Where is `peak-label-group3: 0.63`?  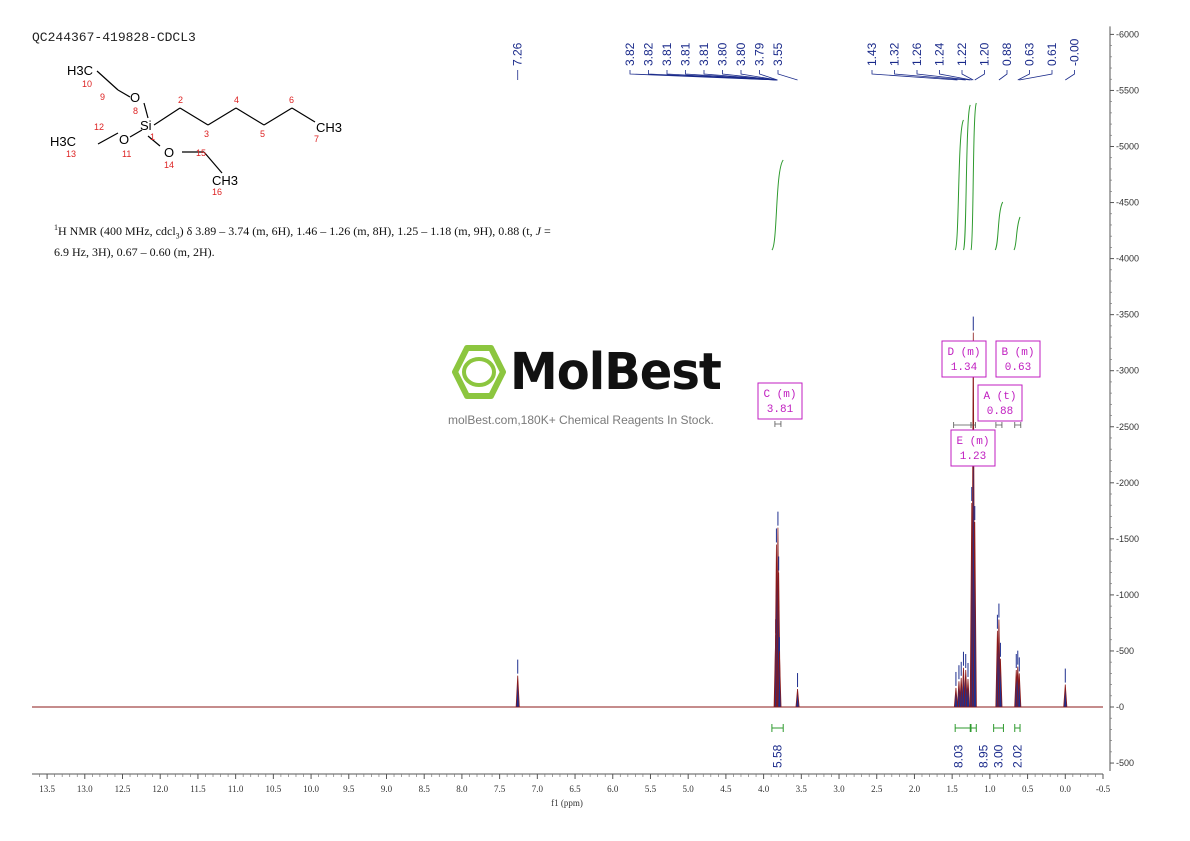 peak-label-group3: 0.63 is located at coordinates (1030, 54).